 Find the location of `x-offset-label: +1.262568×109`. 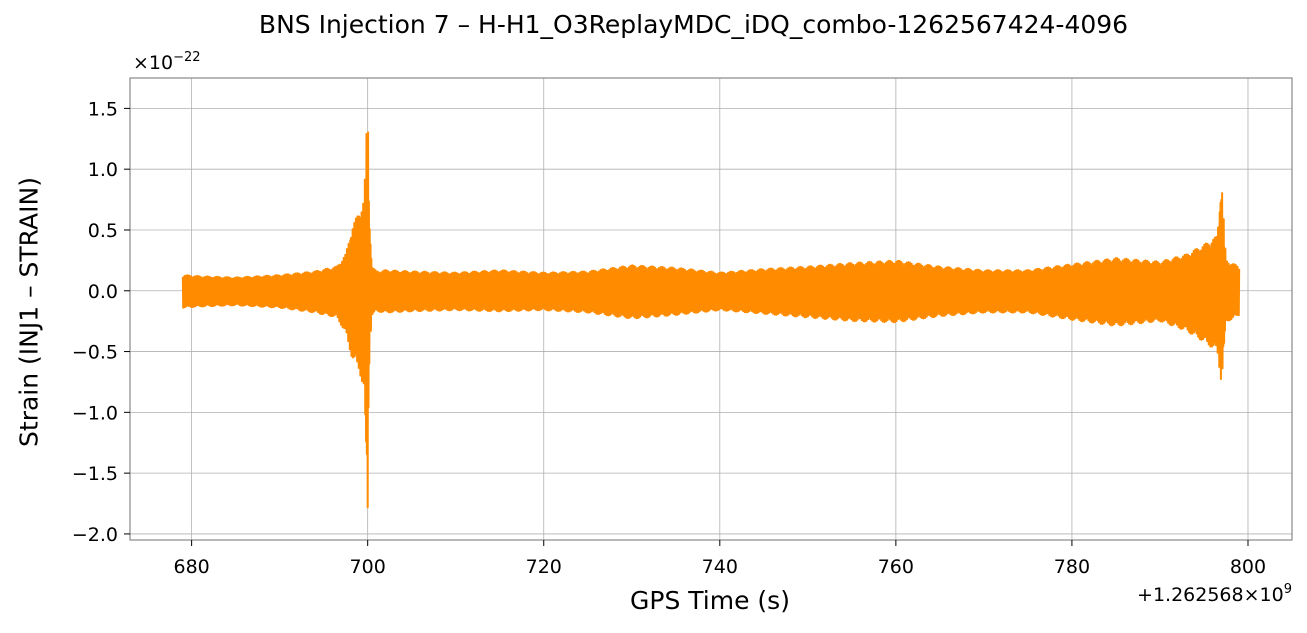

x-offset-label: +1.262568×109 is located at coordinates (1214, 594).